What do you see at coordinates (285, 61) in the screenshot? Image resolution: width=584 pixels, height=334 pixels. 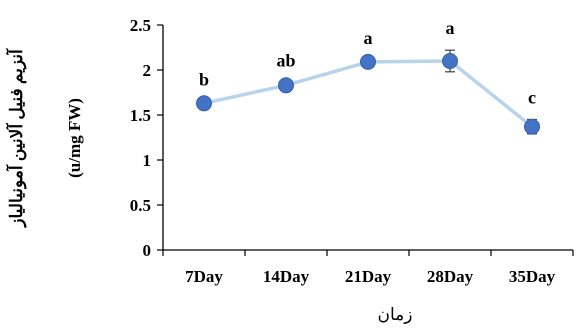 I see `significance-label: ab` at bounding box center [285, 61].